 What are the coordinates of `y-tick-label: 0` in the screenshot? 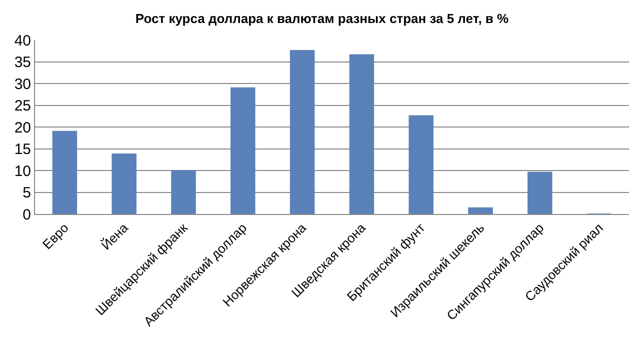 It's located at (26, 215).